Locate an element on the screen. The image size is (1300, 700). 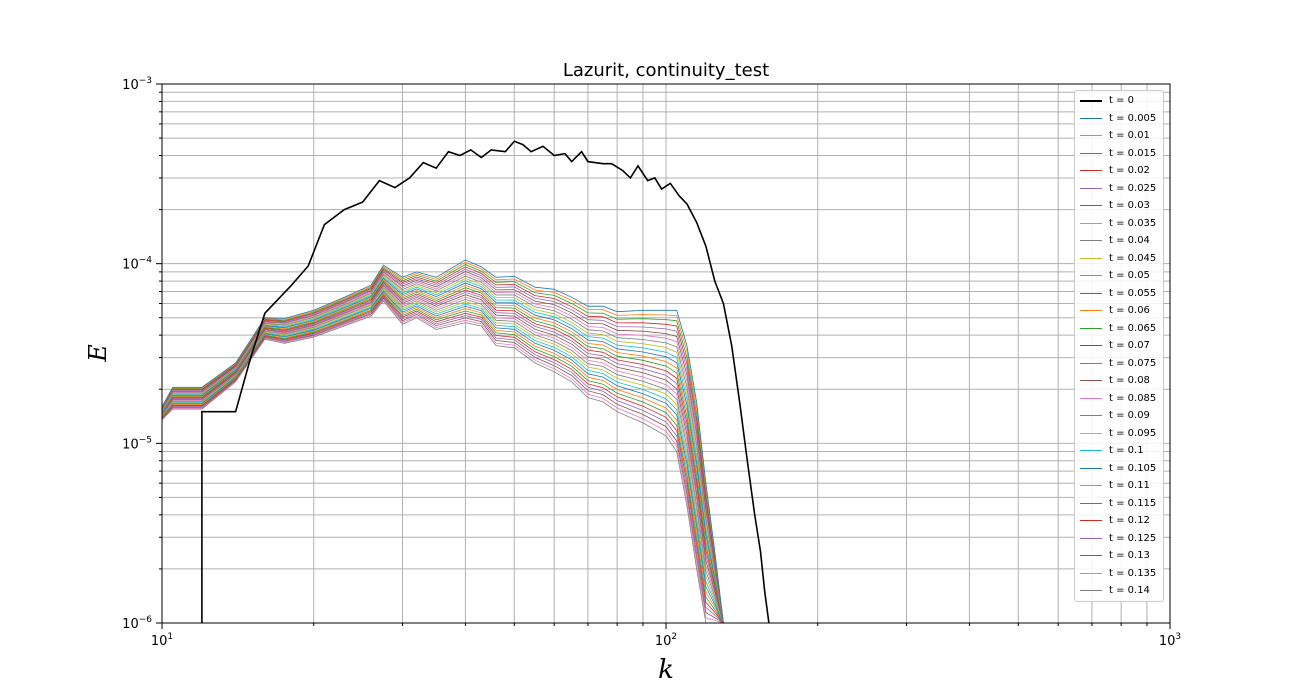
legend-label: t = 0.13 is located at coordinates (1129, 555).